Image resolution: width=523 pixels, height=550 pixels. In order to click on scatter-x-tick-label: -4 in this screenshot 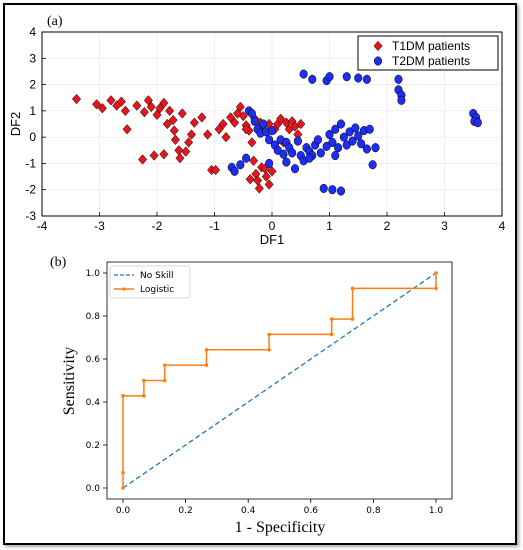, I will do `click(42, 226)`.